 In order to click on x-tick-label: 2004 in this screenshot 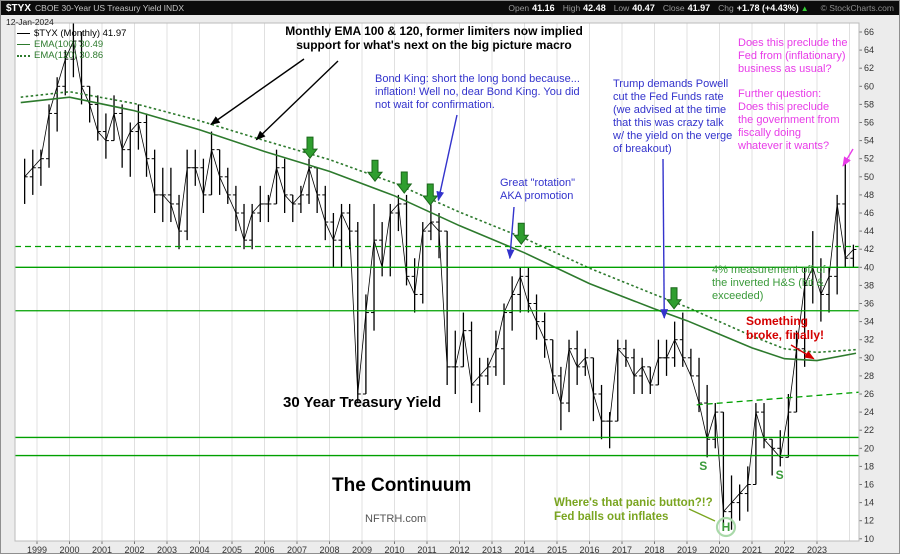, I will do `click(199, 549)`.